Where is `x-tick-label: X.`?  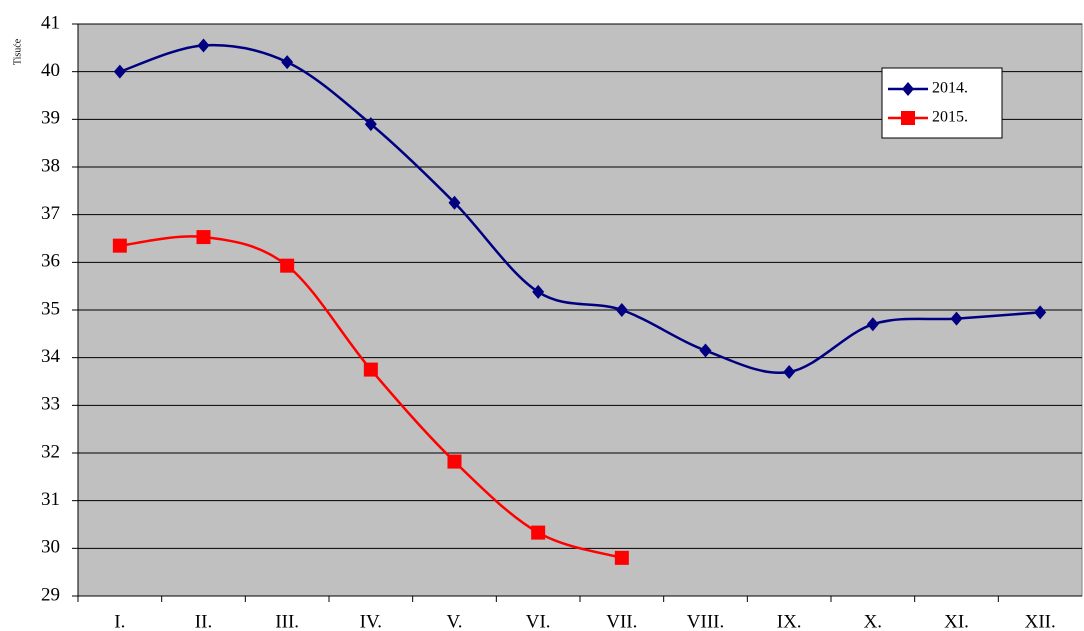 x-tick-label: X. is located at coordinates (873, 621).